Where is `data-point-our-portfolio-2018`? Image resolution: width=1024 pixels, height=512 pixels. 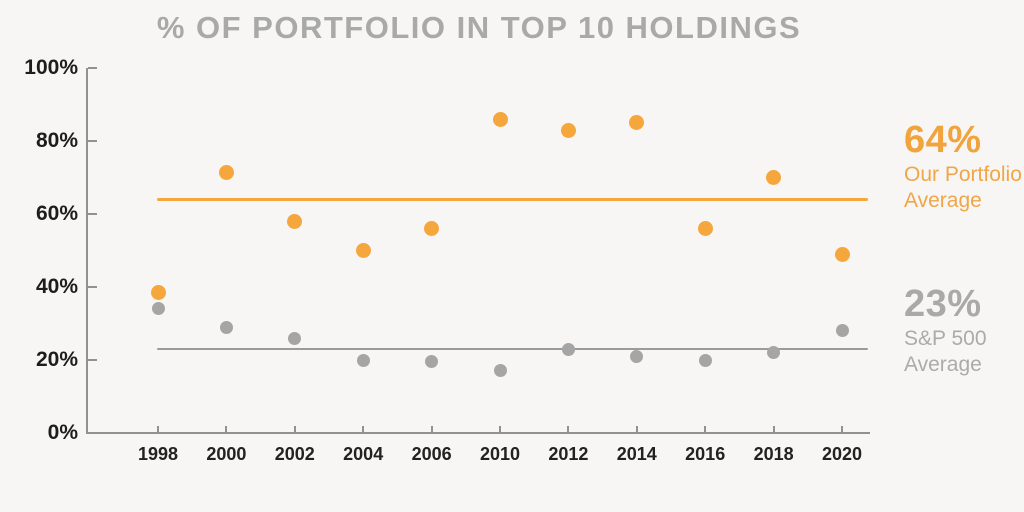
data-point-our-portfolio-2018 is located at coordinates (774, 177).